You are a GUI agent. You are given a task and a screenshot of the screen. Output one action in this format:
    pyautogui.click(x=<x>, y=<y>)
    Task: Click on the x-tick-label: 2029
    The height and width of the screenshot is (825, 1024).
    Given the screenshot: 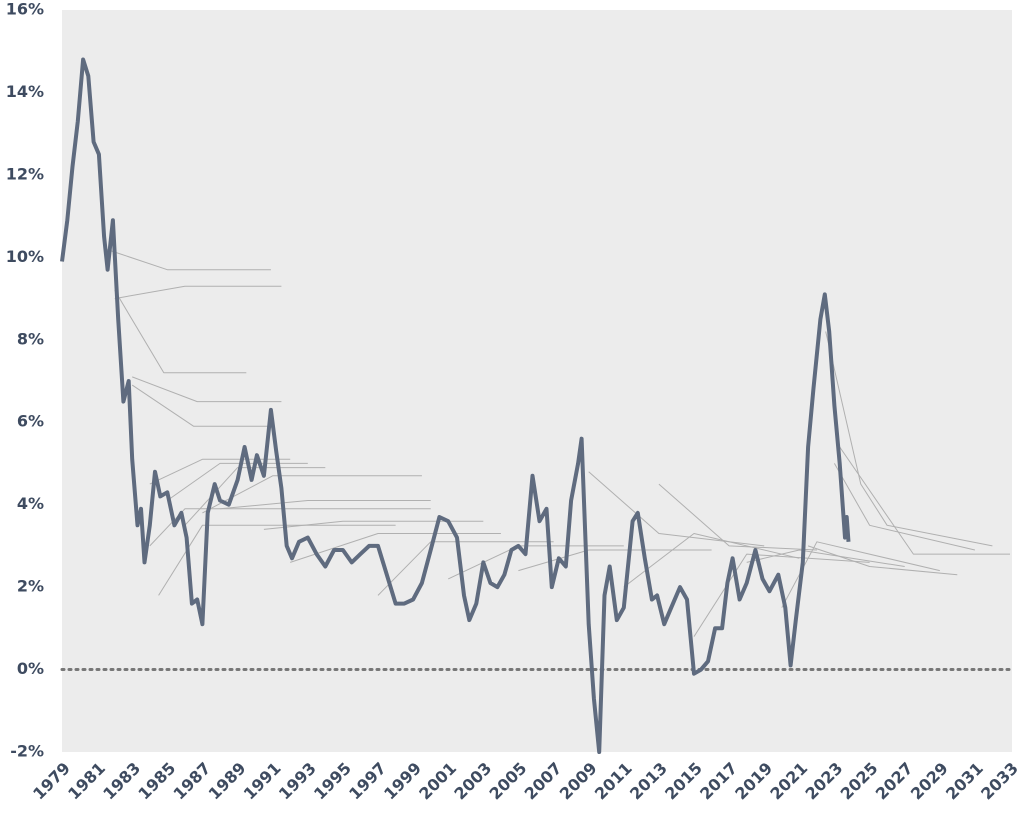 What is the action you would take?
    pyautogui.click(x=929, y=781)
    